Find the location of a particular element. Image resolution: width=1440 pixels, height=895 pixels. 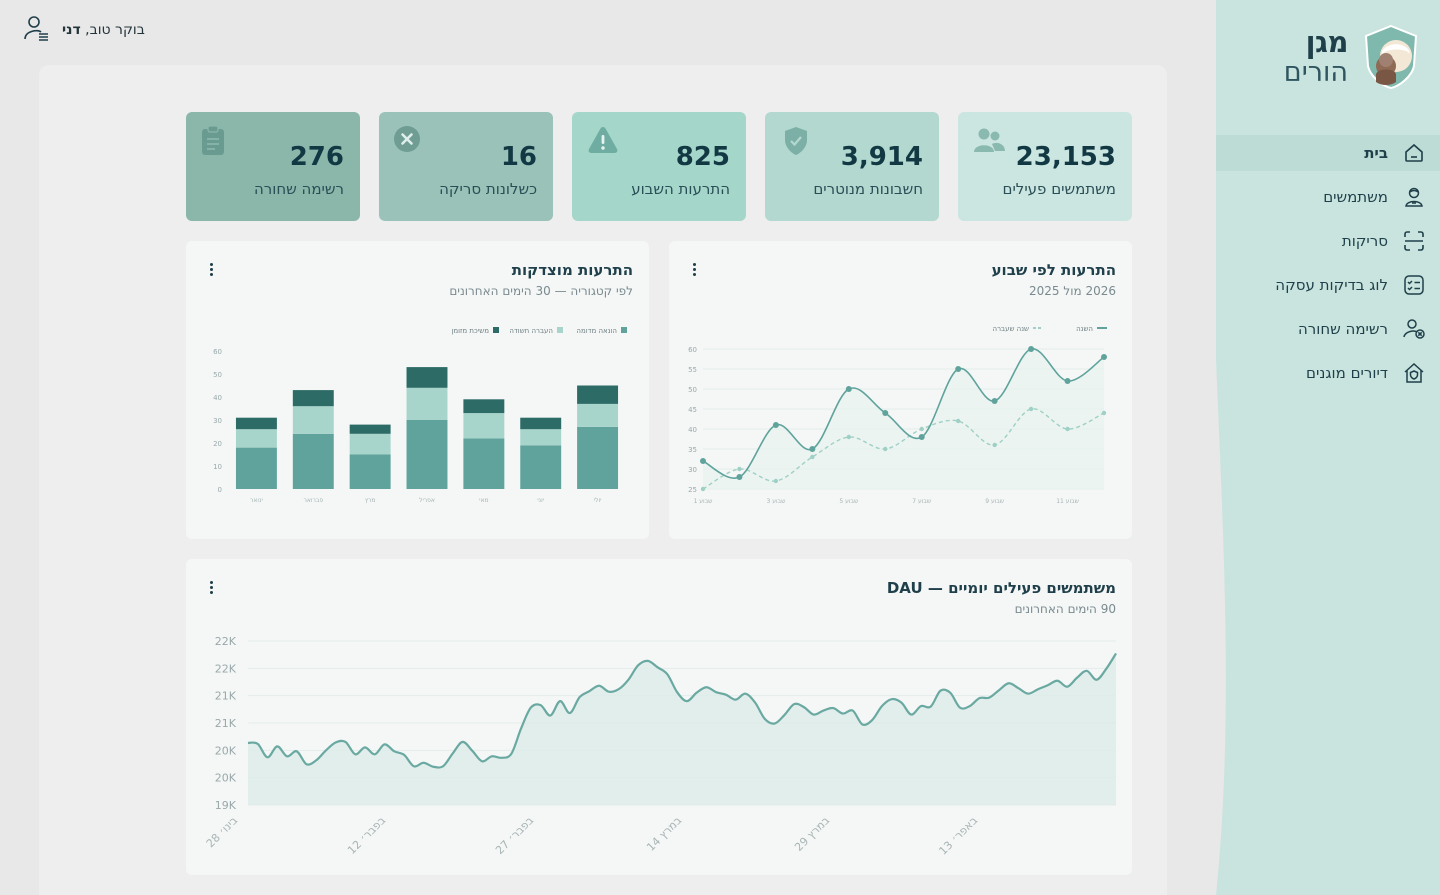

legend-item: שנה שעברה is located at coordinates (1018, 329).